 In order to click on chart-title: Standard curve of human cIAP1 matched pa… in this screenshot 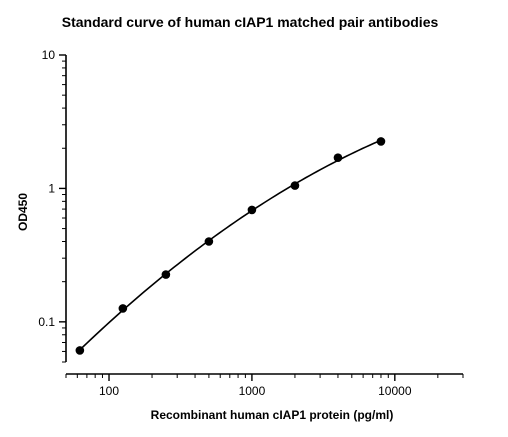, I will do `click(250, 22)`.